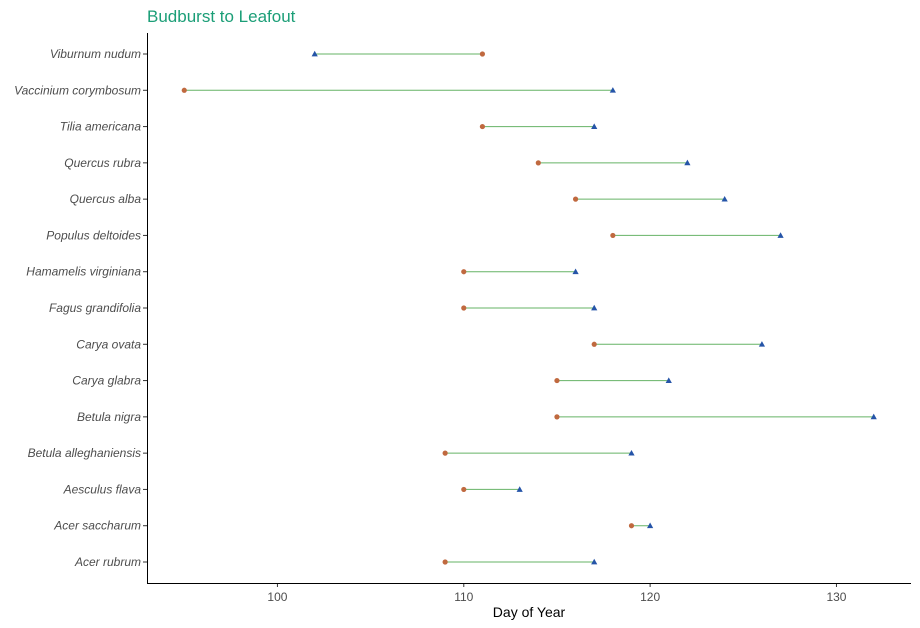  Describe the element at coordinates (277, 597) in the screenshot. I see `x-tick-label: 100` at that location.